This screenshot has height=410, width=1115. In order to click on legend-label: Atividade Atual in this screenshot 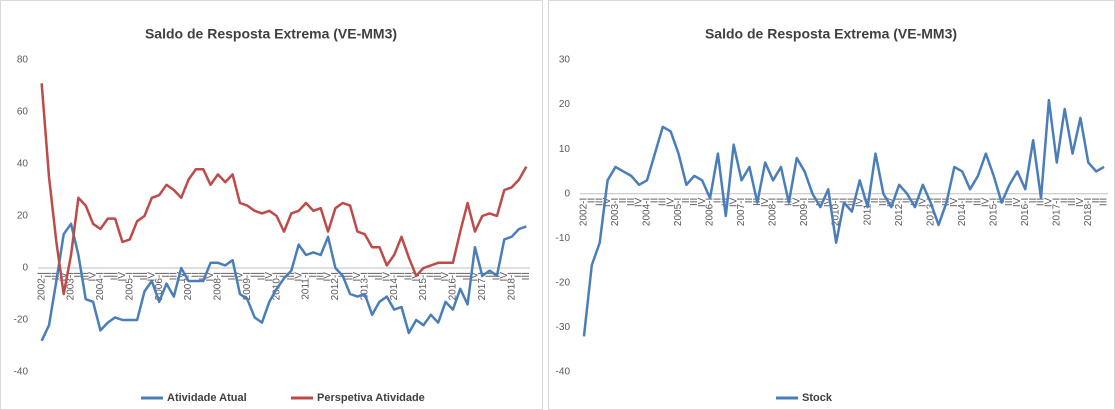, I will do `click(207, 398)`.